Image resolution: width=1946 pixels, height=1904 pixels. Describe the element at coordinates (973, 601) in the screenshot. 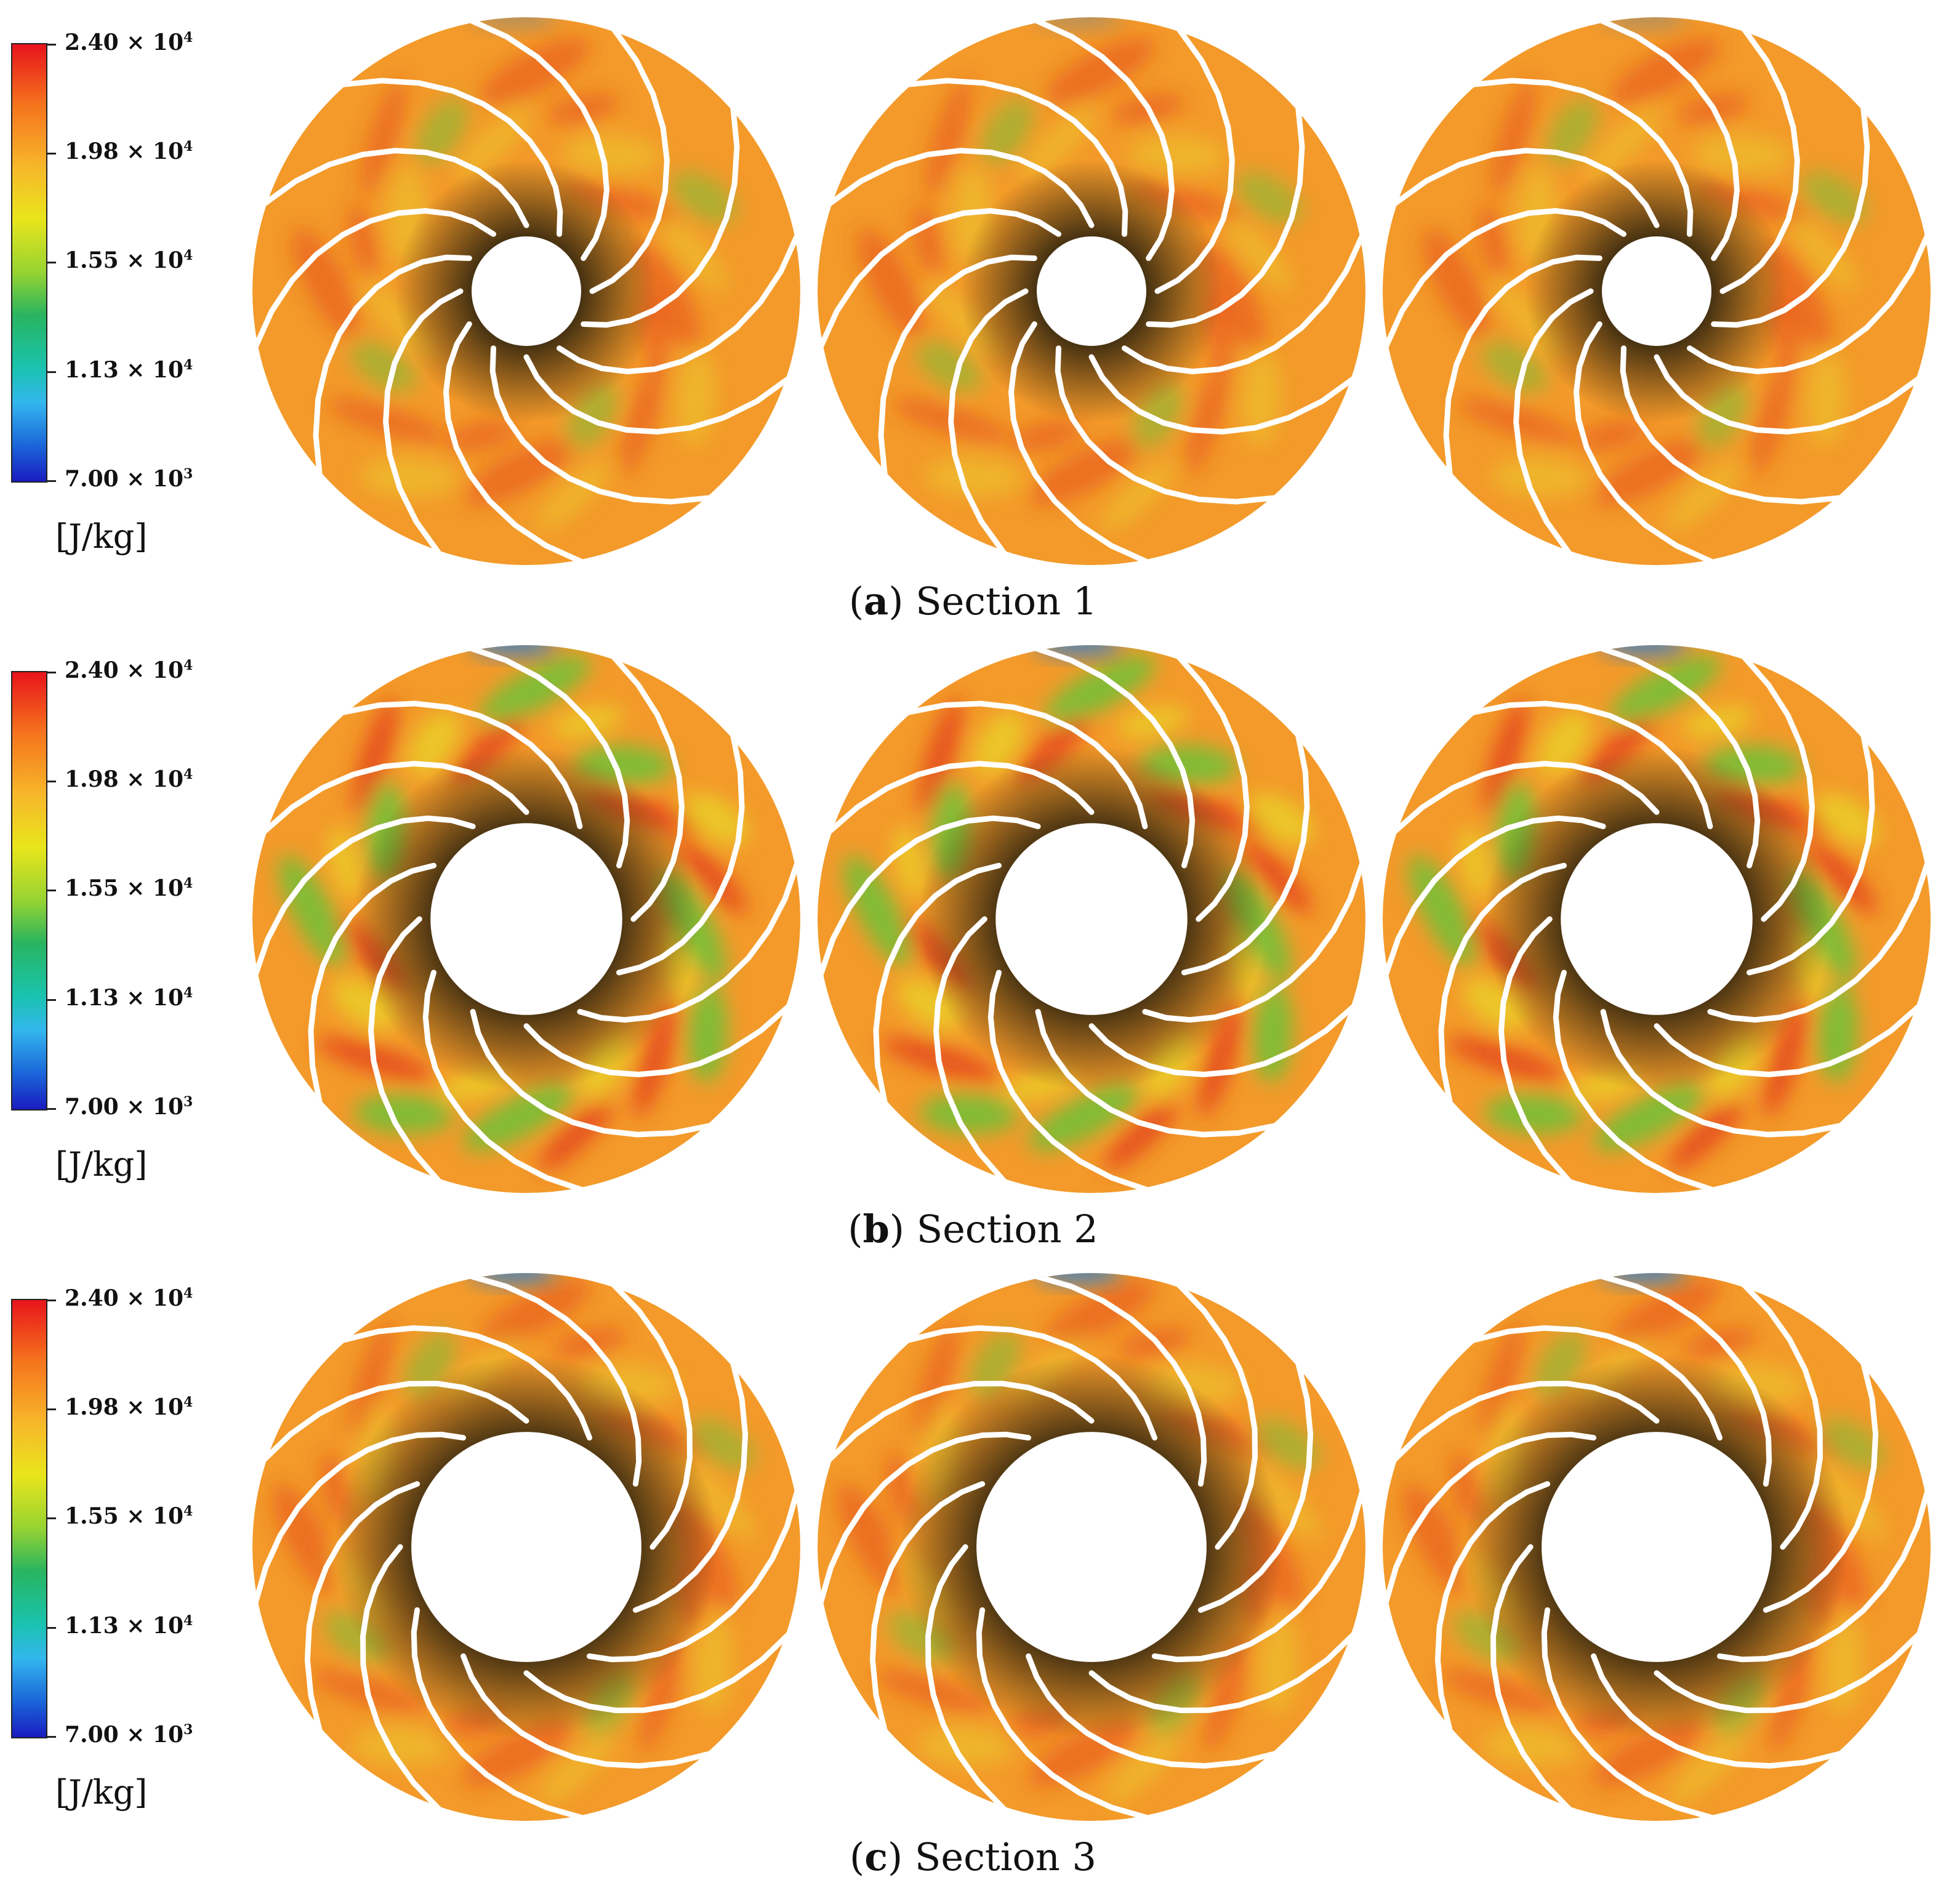

I see `caption-section-1: (a) Section 1` at that location.